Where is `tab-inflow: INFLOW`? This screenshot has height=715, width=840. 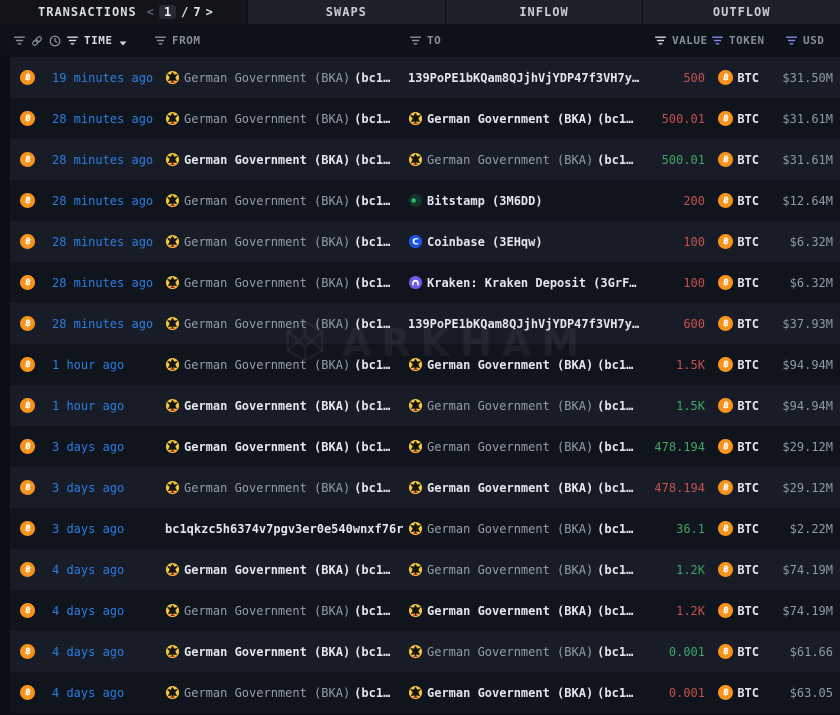
tab-inflow: INFLOW is located at coordinates (543, 12).